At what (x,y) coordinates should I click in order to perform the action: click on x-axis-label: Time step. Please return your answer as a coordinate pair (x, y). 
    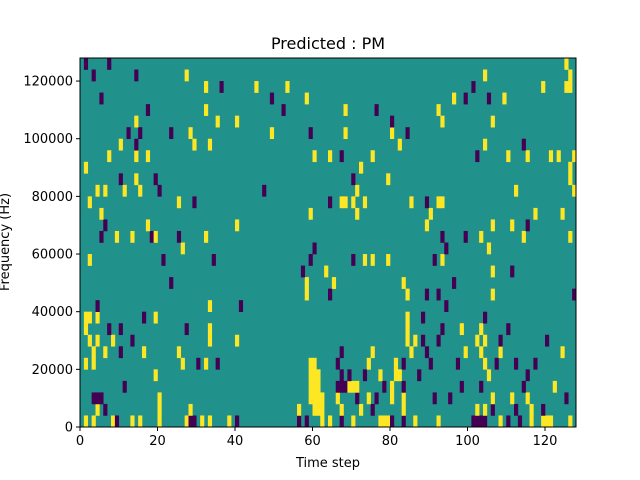
    Looking at the image, I should click on (327, 463).